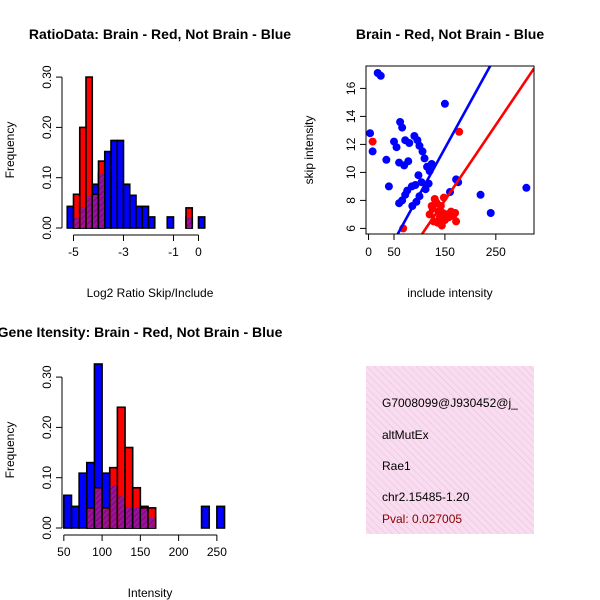  What do you see at coordinates (47, 377) in the screenshot?
I see `intensity-histogram-y-tick-label: 0.30` at bounding box center [47, 377].